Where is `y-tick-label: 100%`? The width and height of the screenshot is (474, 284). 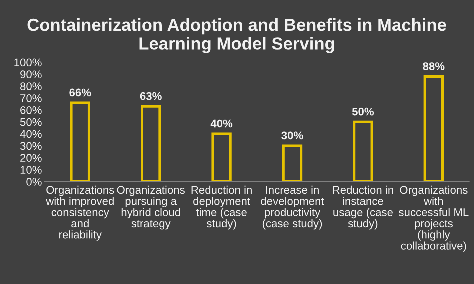
y-tick-label: 100% is located at coordinates (28, 62).